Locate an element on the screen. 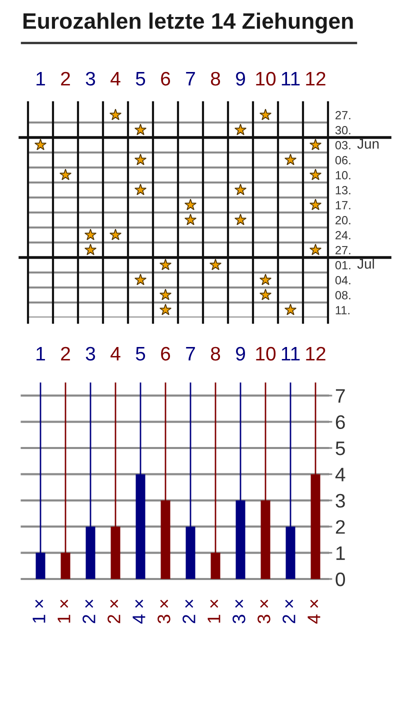 The height and width of the screenshot is (711, 400). y-tick-label: 06. is located at coordinates (342, 160).